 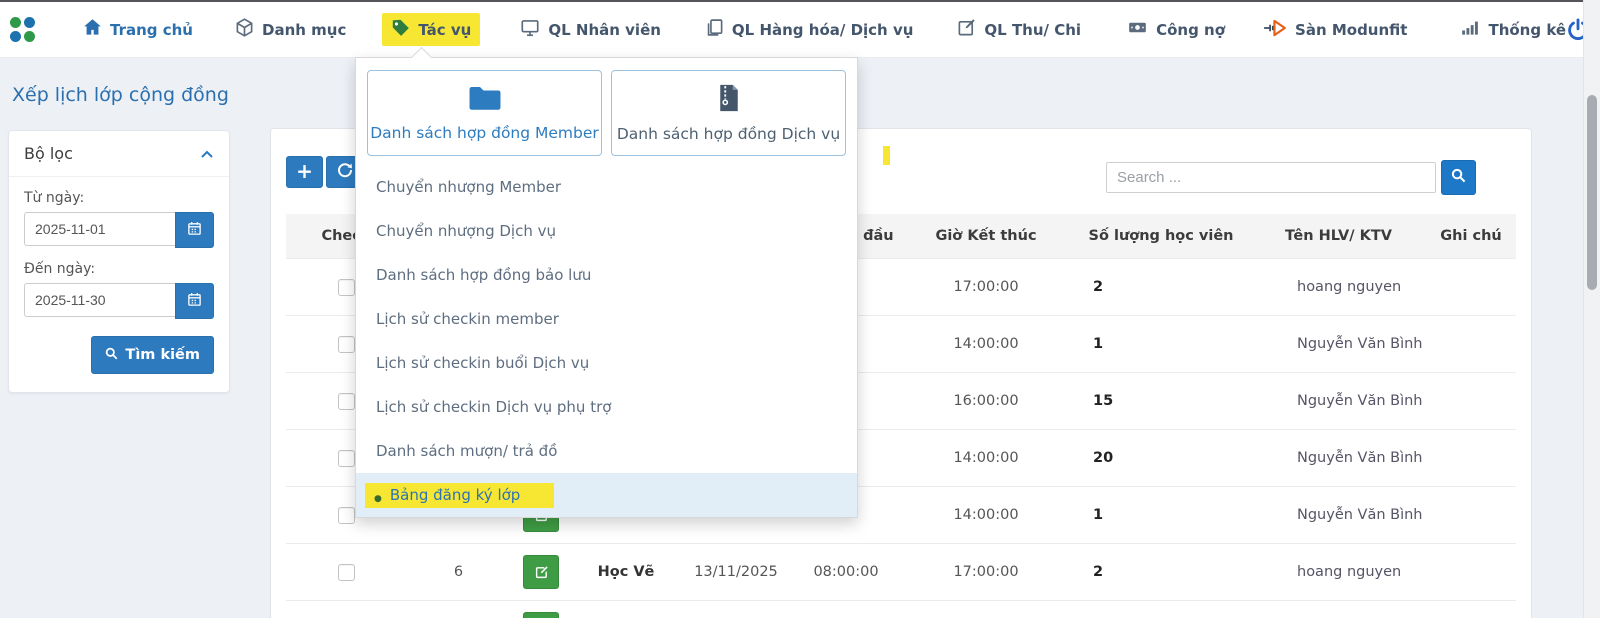 I want to click on menu-item-chuyen-nhuong-member: Chuyển nhượng Member, so click(x=469, y=187).